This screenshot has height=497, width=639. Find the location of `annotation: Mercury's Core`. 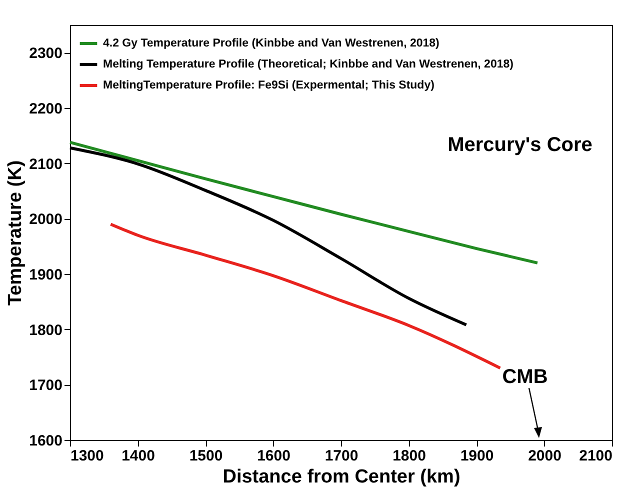

annotation: Mercury's Core is located at coordinates (520, 145).